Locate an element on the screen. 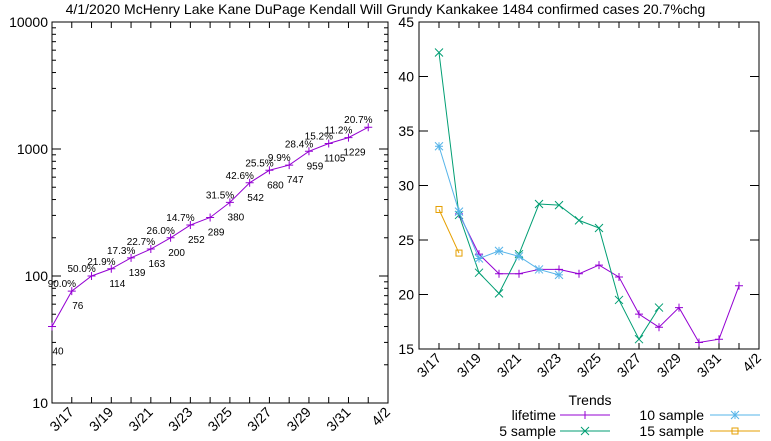 This screenshot has width=771, height=441. value-label: 139 is located at coordinates (137, 273).